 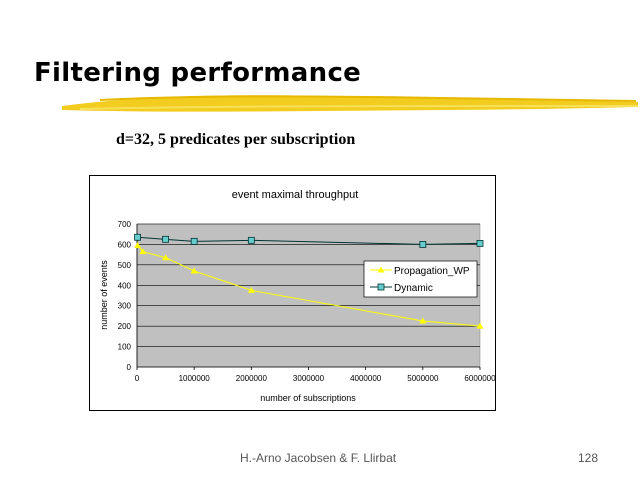 What do you see at coordinates (295, 195) in the screenshot?
I see `chart-title: event maximal throughput` at bounding box center [295, 195].